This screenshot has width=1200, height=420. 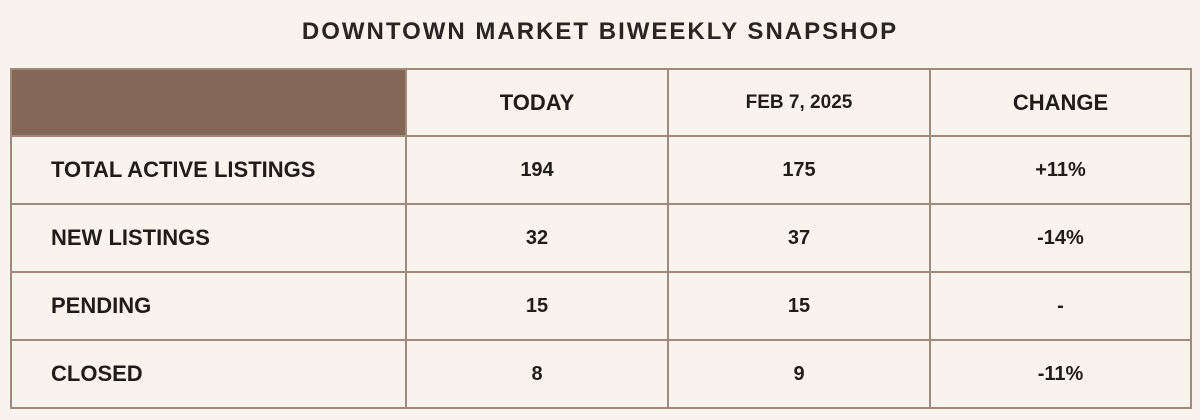 I want to click on today-value: 15, so click(x=537, y=306).